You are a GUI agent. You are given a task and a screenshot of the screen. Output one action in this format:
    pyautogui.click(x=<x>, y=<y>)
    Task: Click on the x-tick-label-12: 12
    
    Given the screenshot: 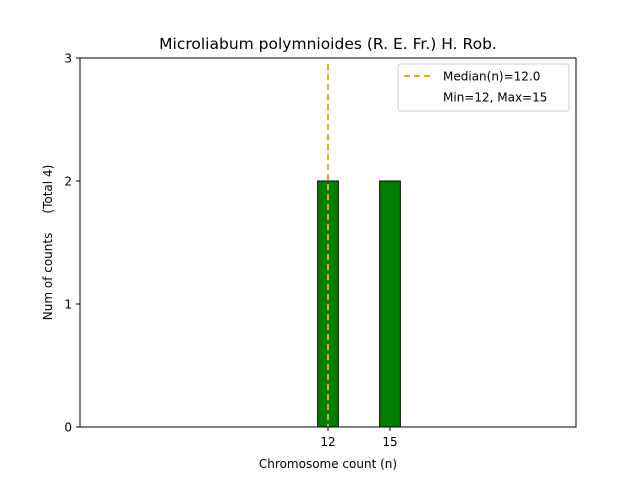 What is the action you would take?
    pyautogui.click(x=327, y=442)
    